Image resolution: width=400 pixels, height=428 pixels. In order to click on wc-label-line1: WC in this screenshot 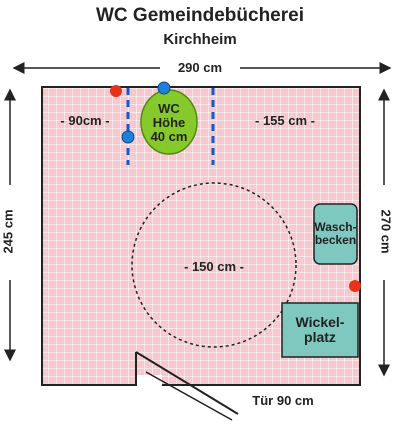, I will do `click(169, 108)`.